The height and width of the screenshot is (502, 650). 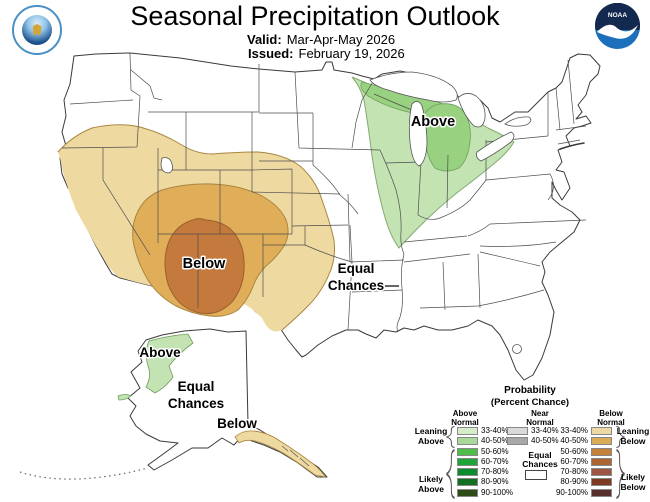 I want to click on below-header-line2: Normal, so click(x=611, y=422).